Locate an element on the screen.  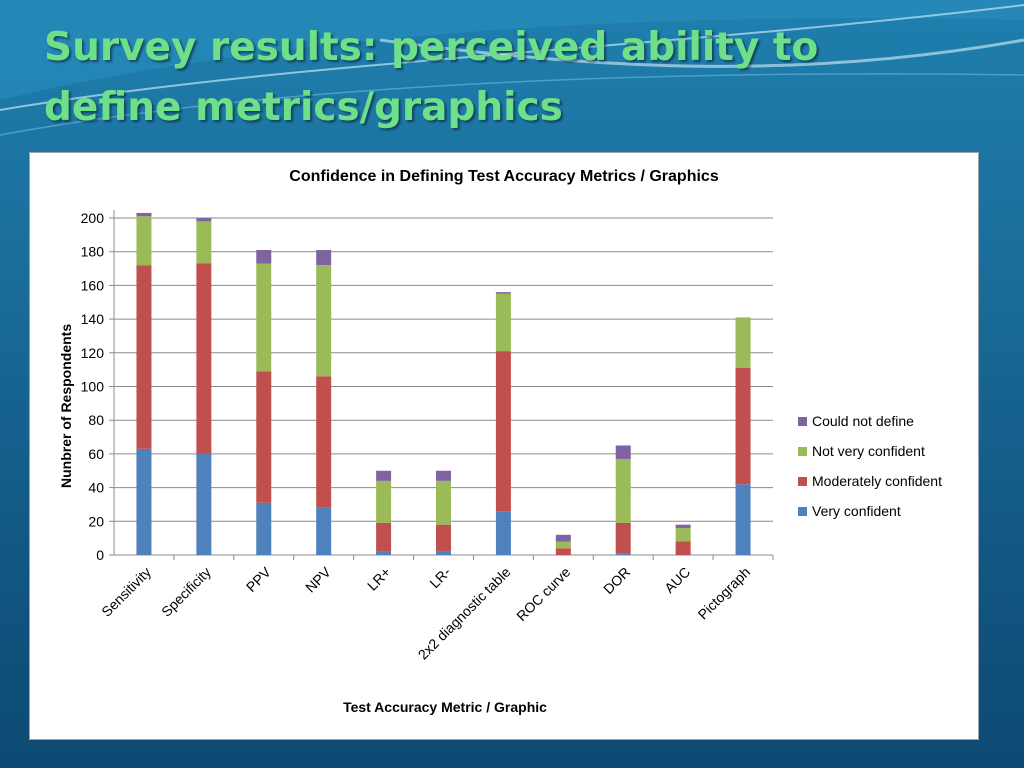
x-tick-label: Pictograph is located at coordinates (724, 593).